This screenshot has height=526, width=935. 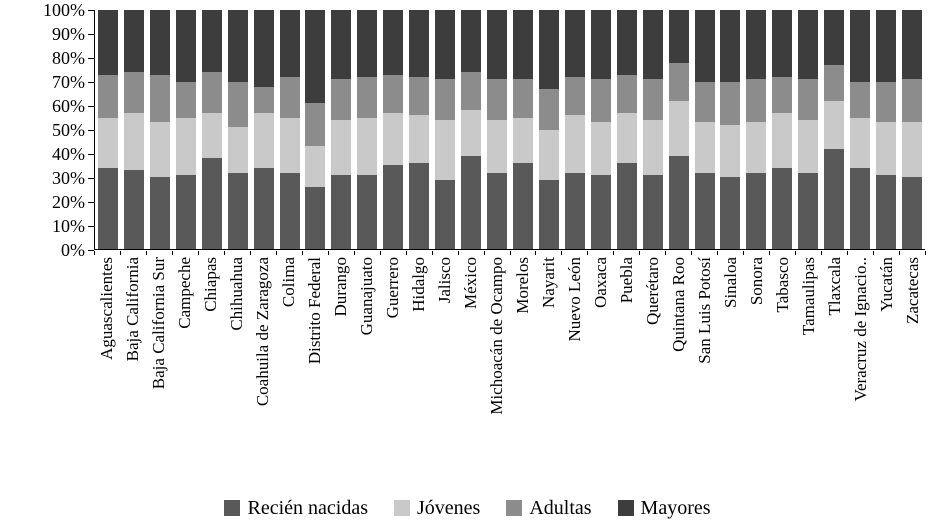 What do you see at coordinates (393, 288) in the screenshot?
I see `x-axis-label: Guerrero` at bounding box center [393, 288].